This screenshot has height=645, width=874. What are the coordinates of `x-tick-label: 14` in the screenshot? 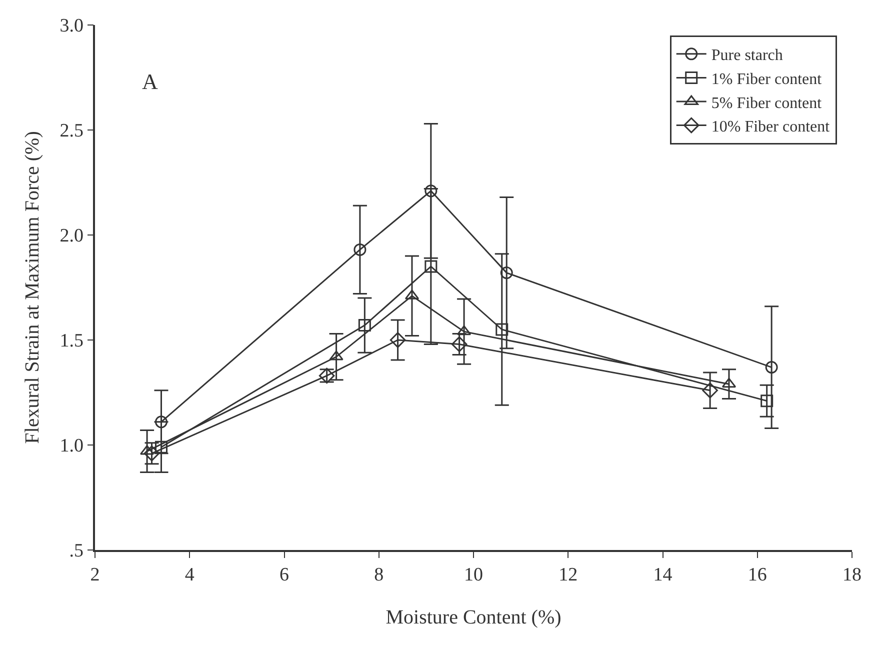 It's located at (663, 575).